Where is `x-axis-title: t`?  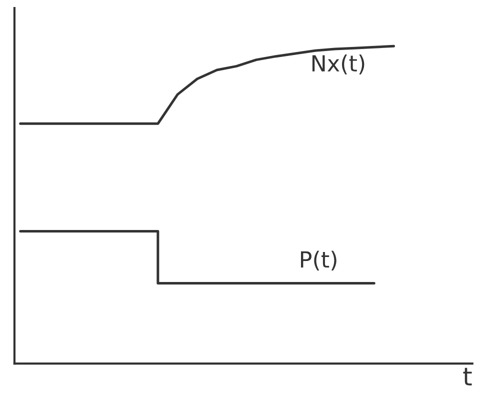
x-axis-title: t is located at coordinates (467, 377).